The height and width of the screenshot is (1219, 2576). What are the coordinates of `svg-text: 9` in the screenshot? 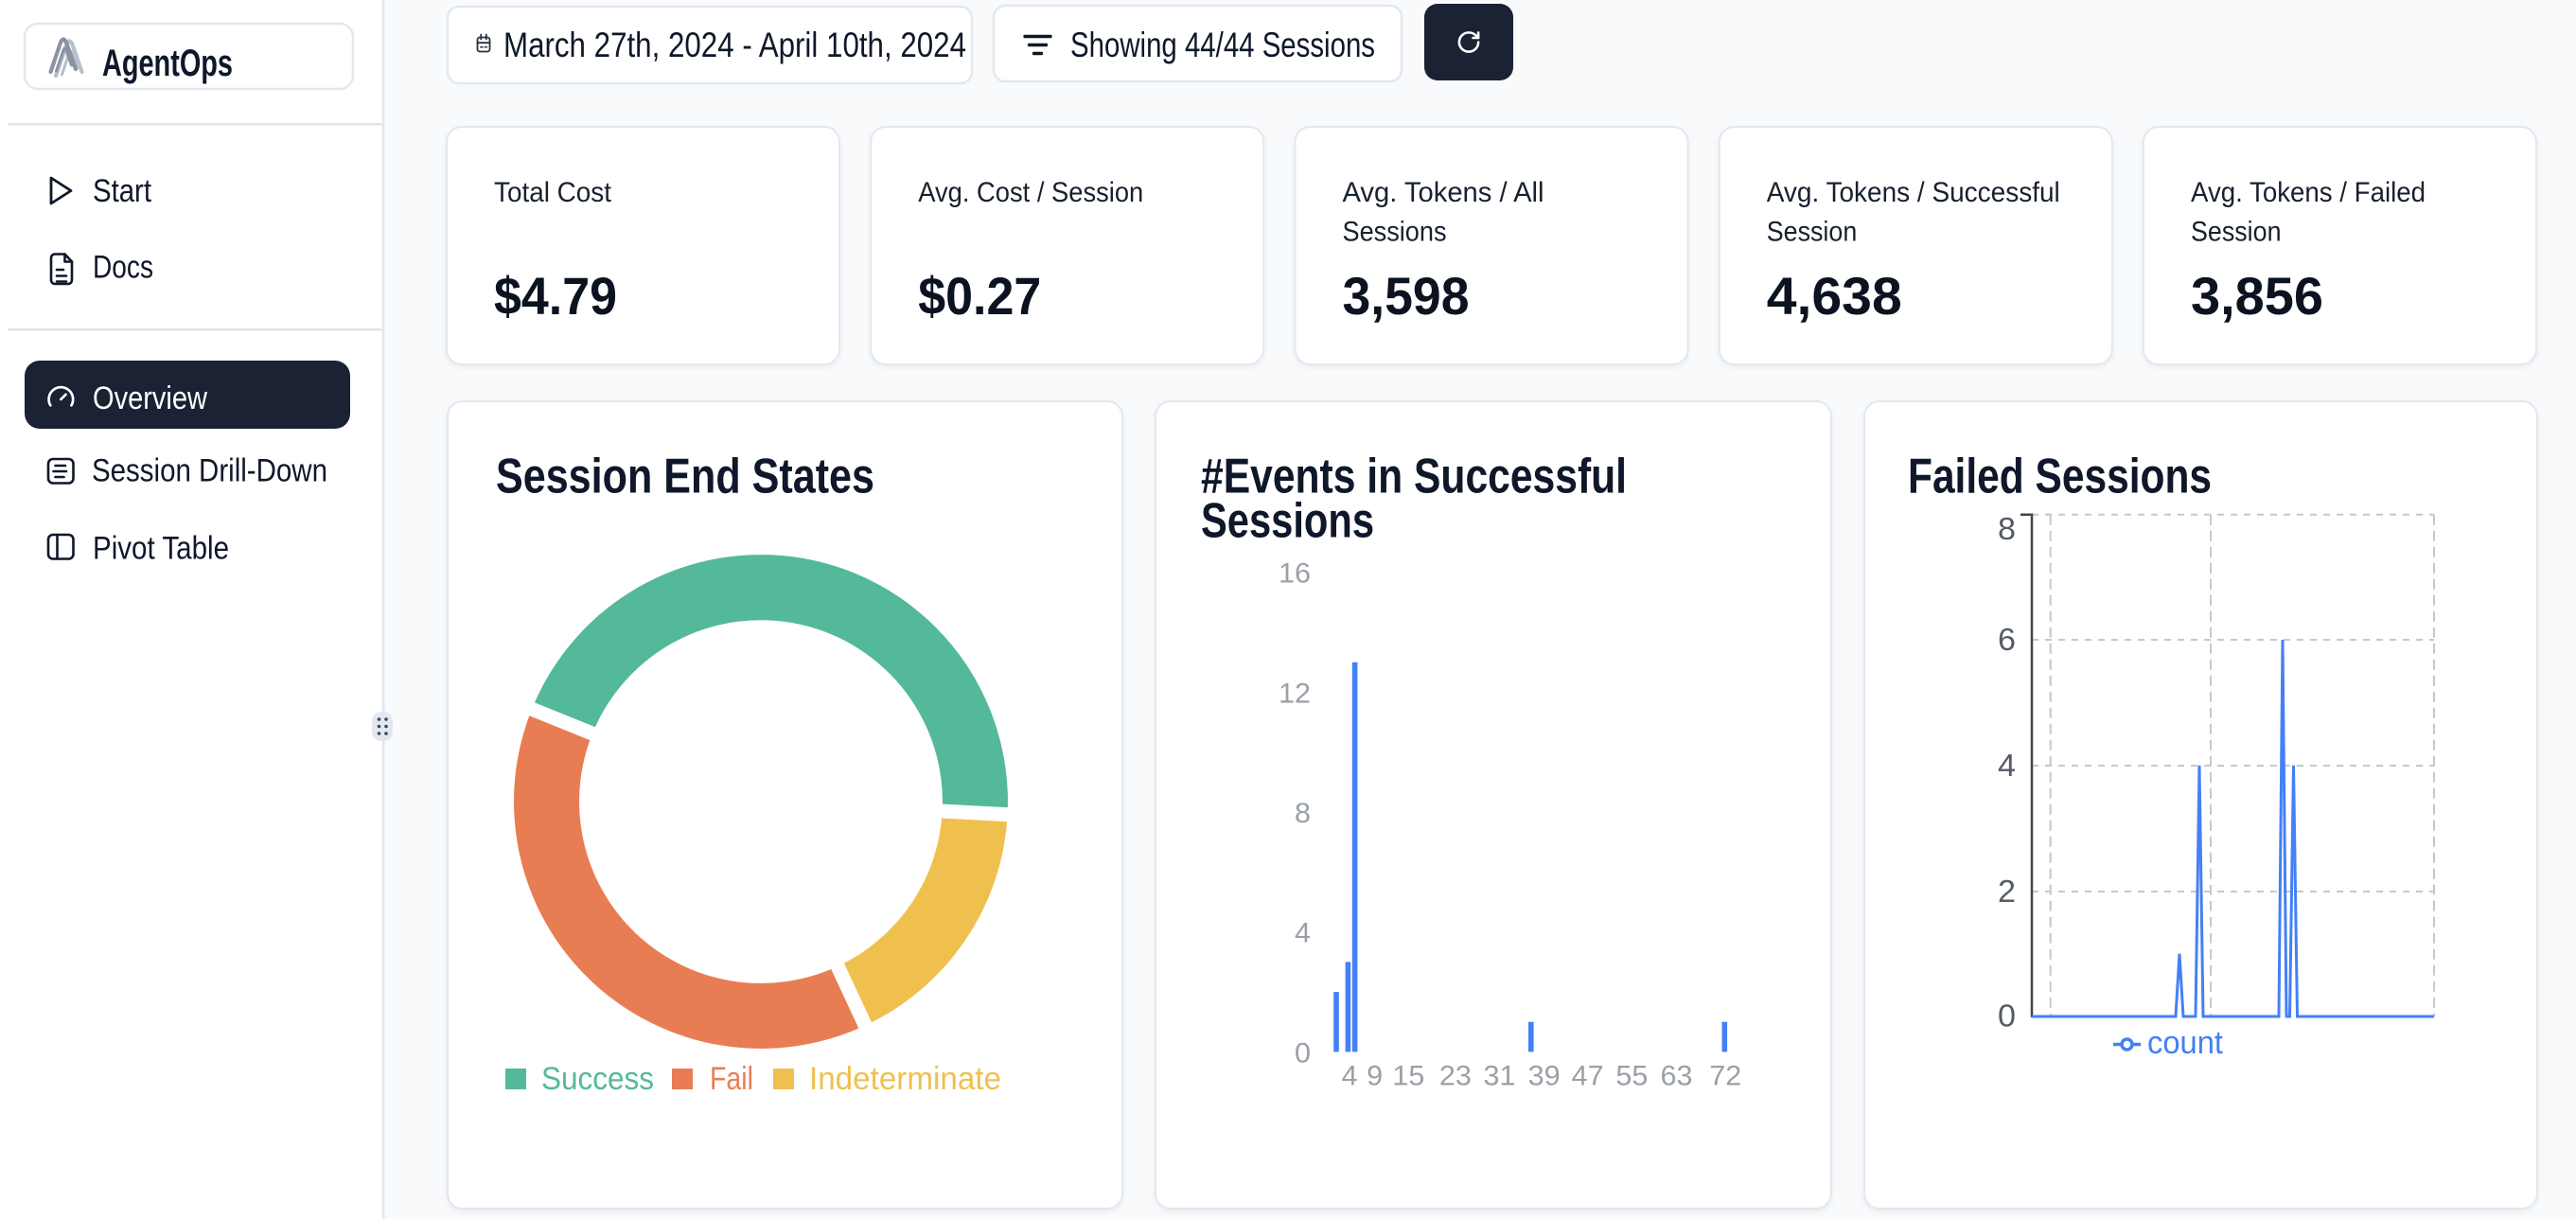 It's located at (1375, 1075).